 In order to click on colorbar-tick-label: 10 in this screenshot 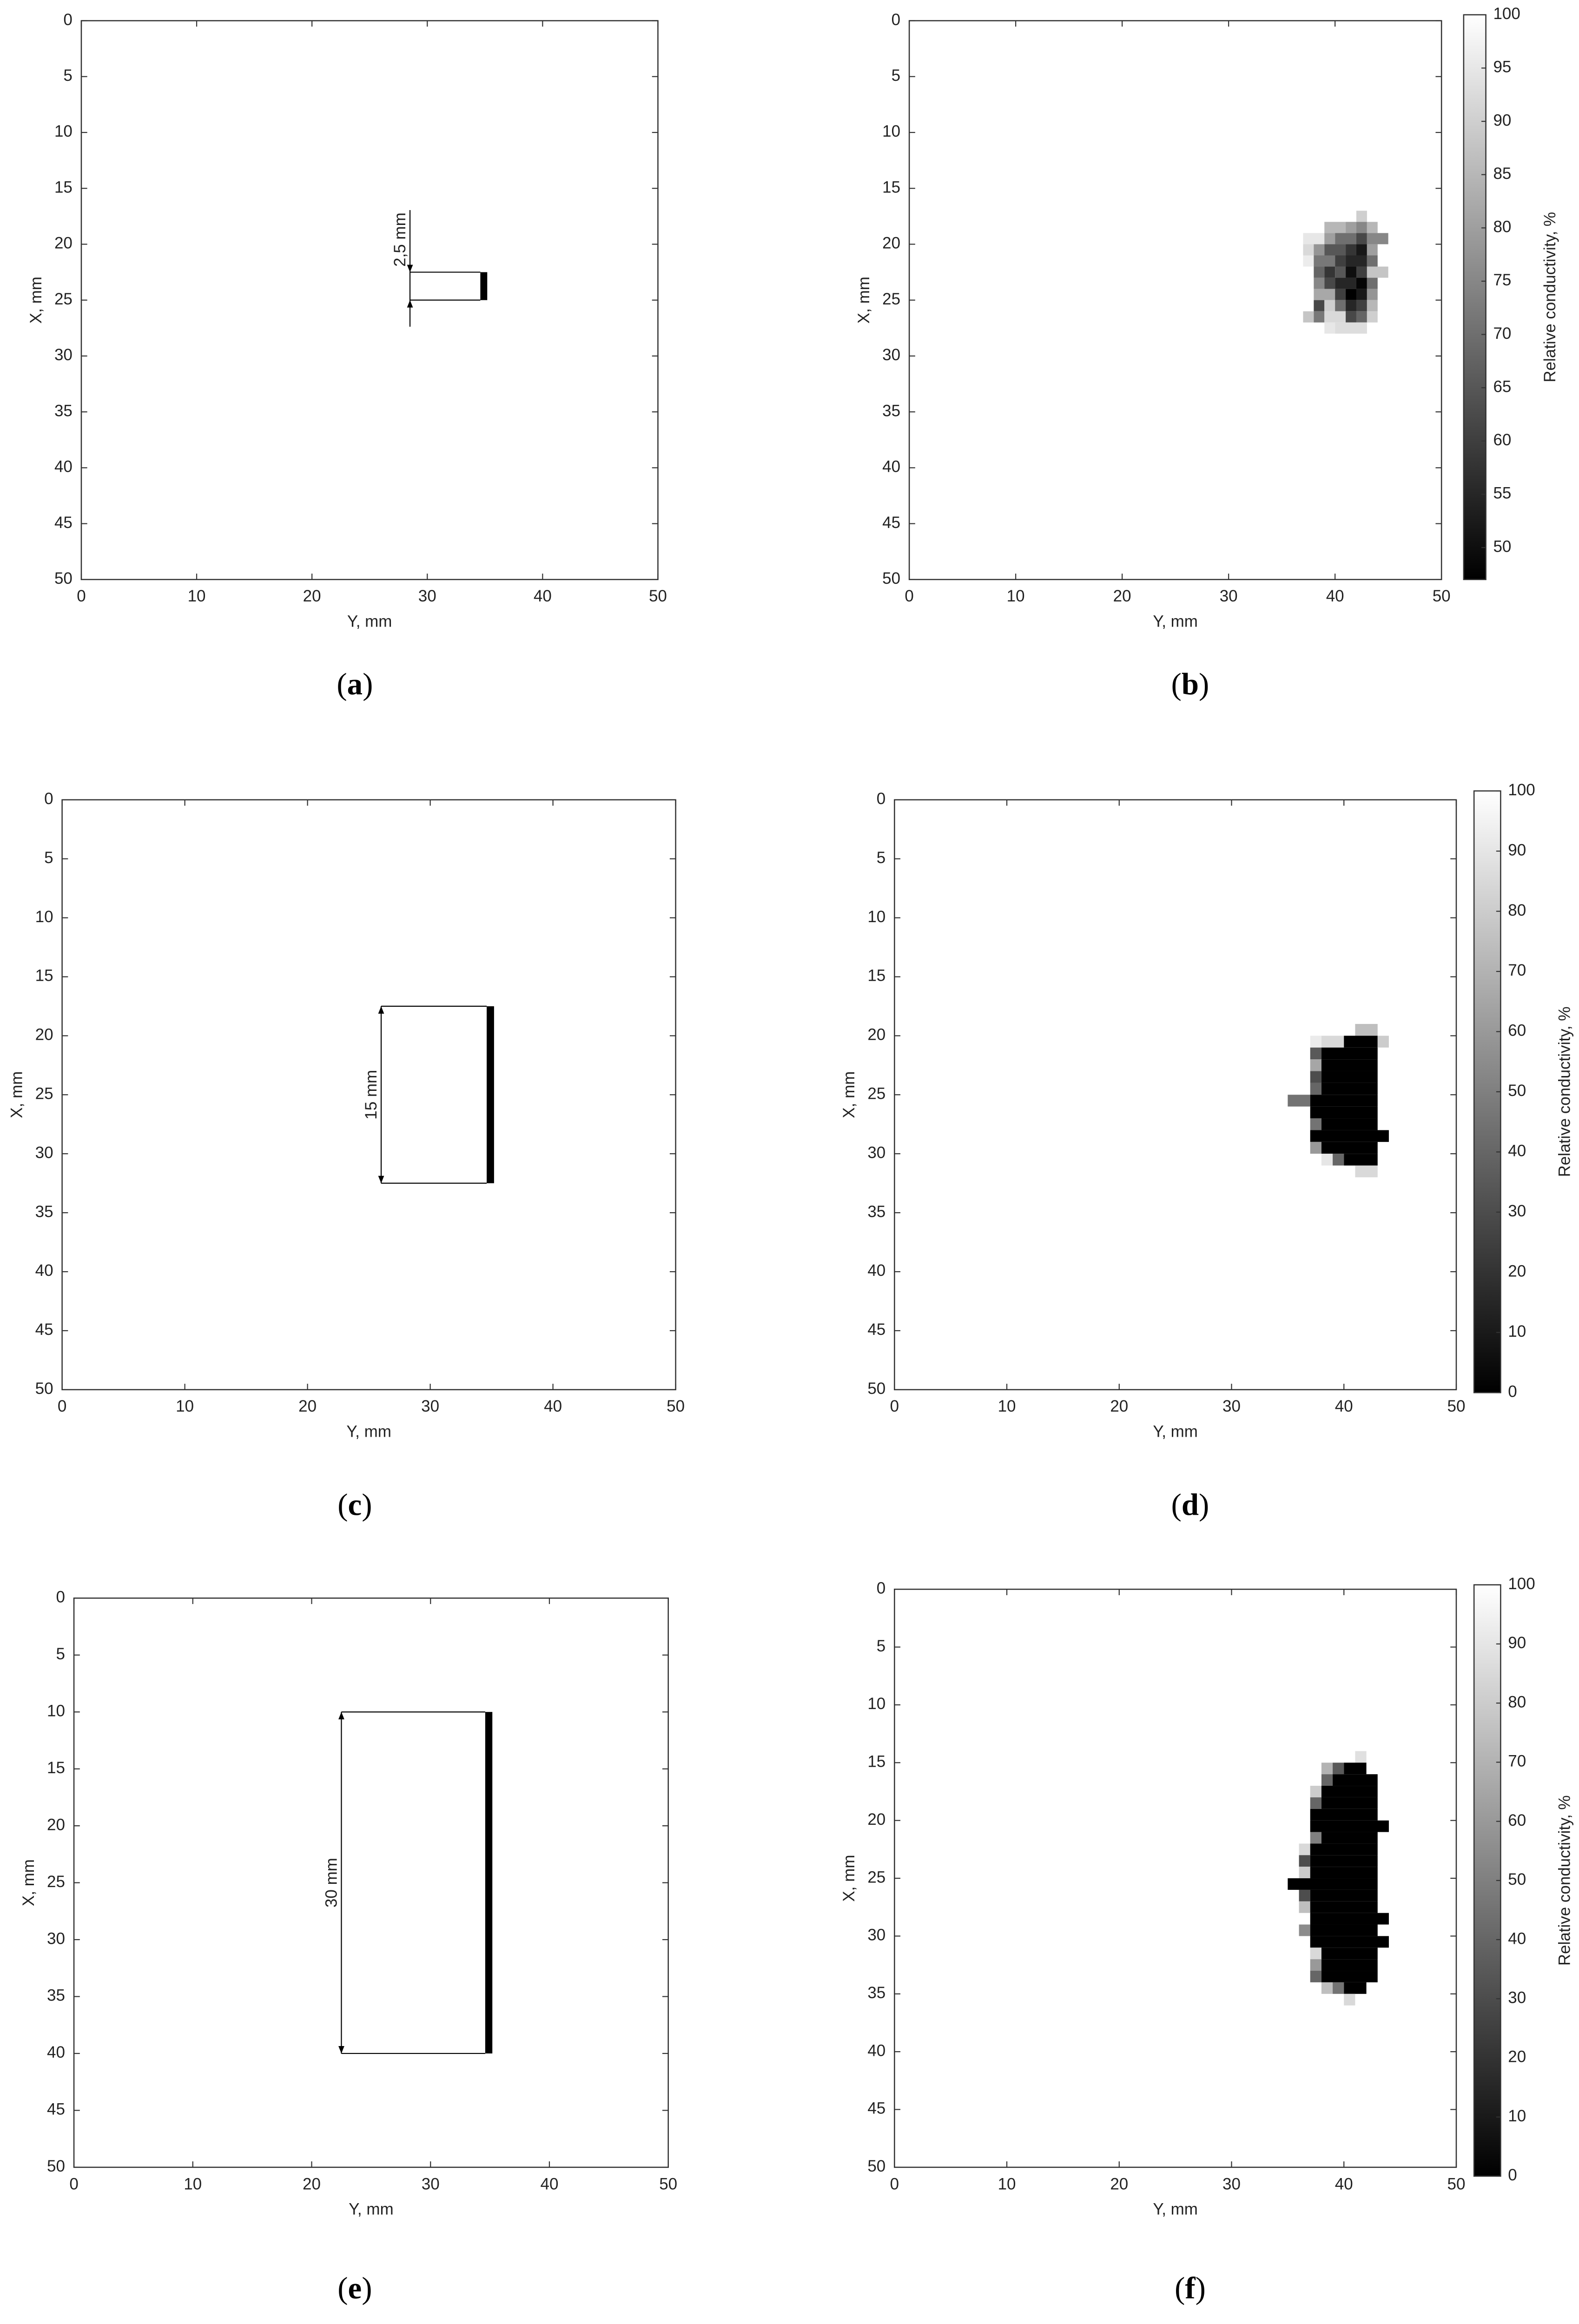, I will do `click(1517, 1331)`.